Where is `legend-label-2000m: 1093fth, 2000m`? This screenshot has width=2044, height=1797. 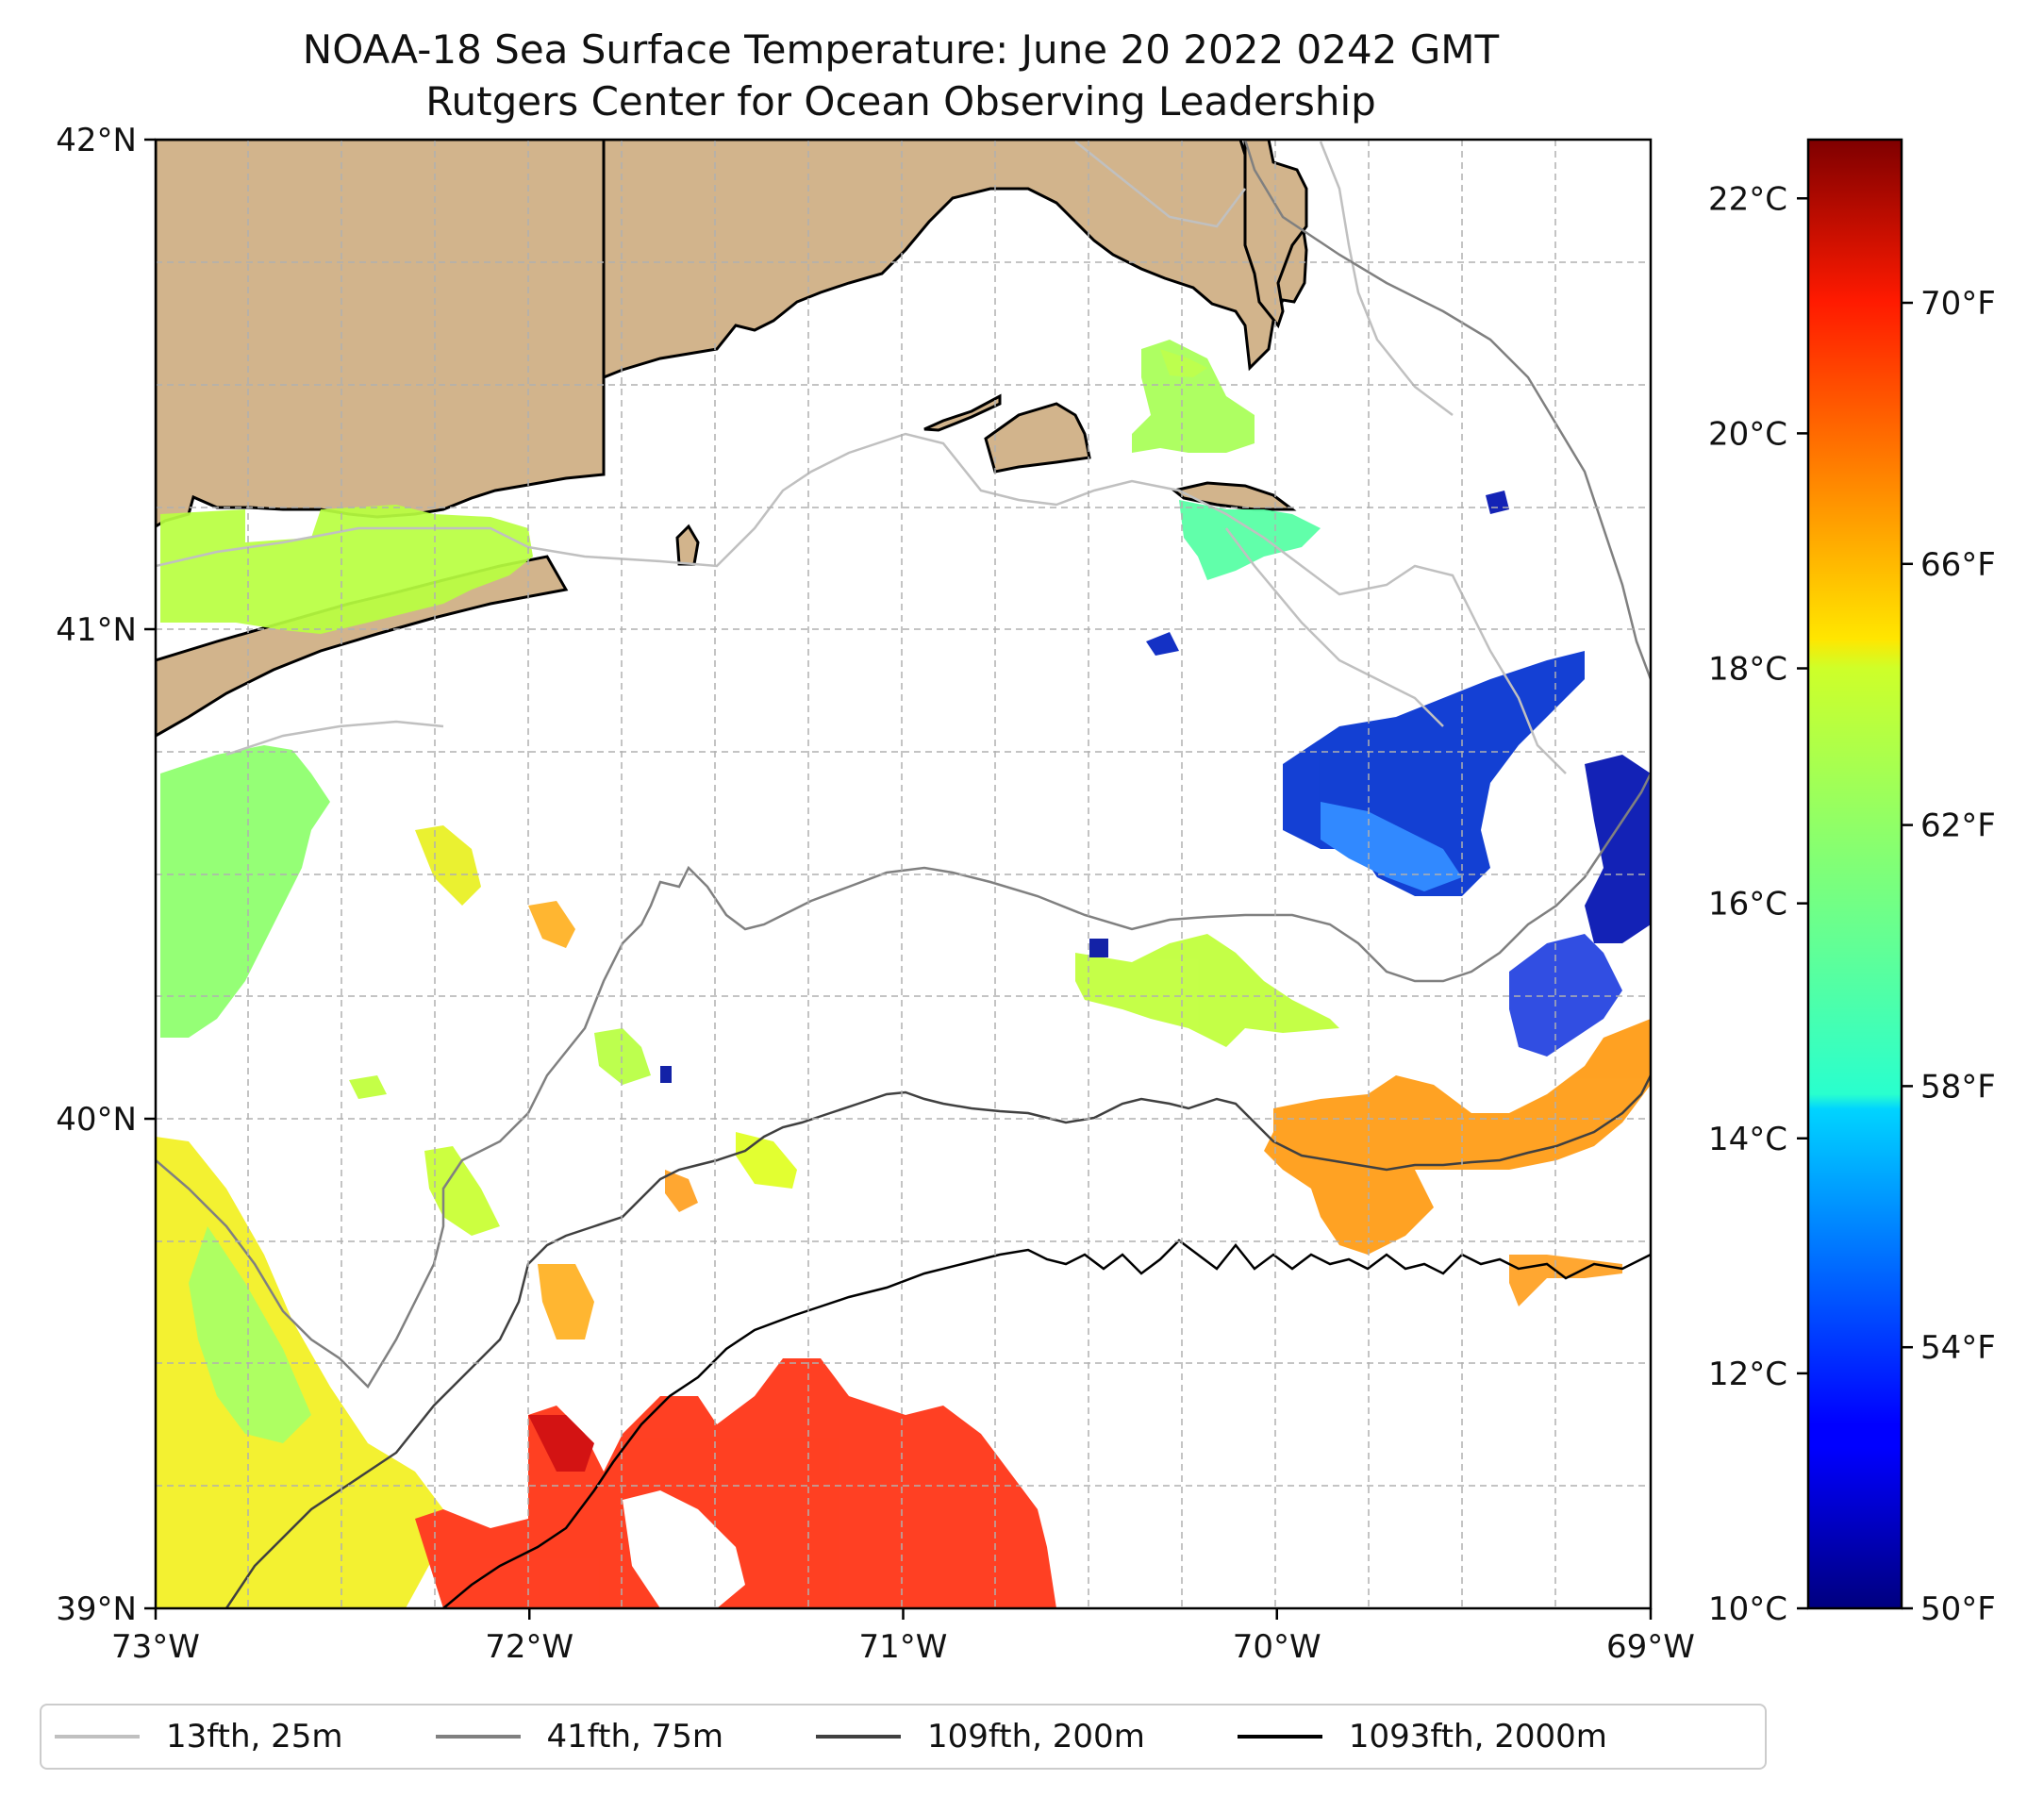
legend-label-2000m: 1093fth, 2000m is located at coordinates (1478, 1736).